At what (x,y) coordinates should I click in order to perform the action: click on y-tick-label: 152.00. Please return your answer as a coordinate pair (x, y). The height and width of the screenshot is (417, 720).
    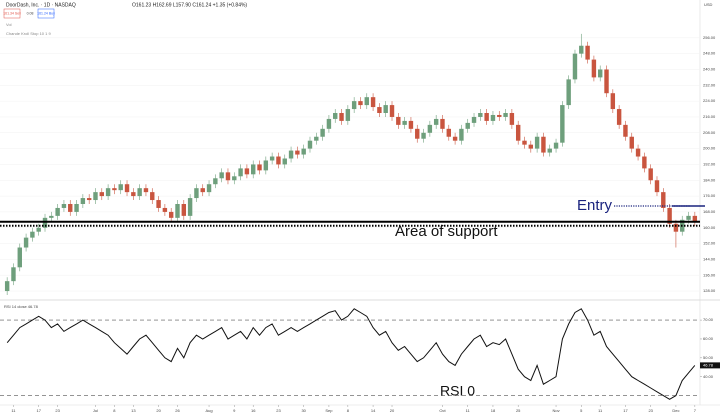
    Looking at the image, I should click on (709, 243).